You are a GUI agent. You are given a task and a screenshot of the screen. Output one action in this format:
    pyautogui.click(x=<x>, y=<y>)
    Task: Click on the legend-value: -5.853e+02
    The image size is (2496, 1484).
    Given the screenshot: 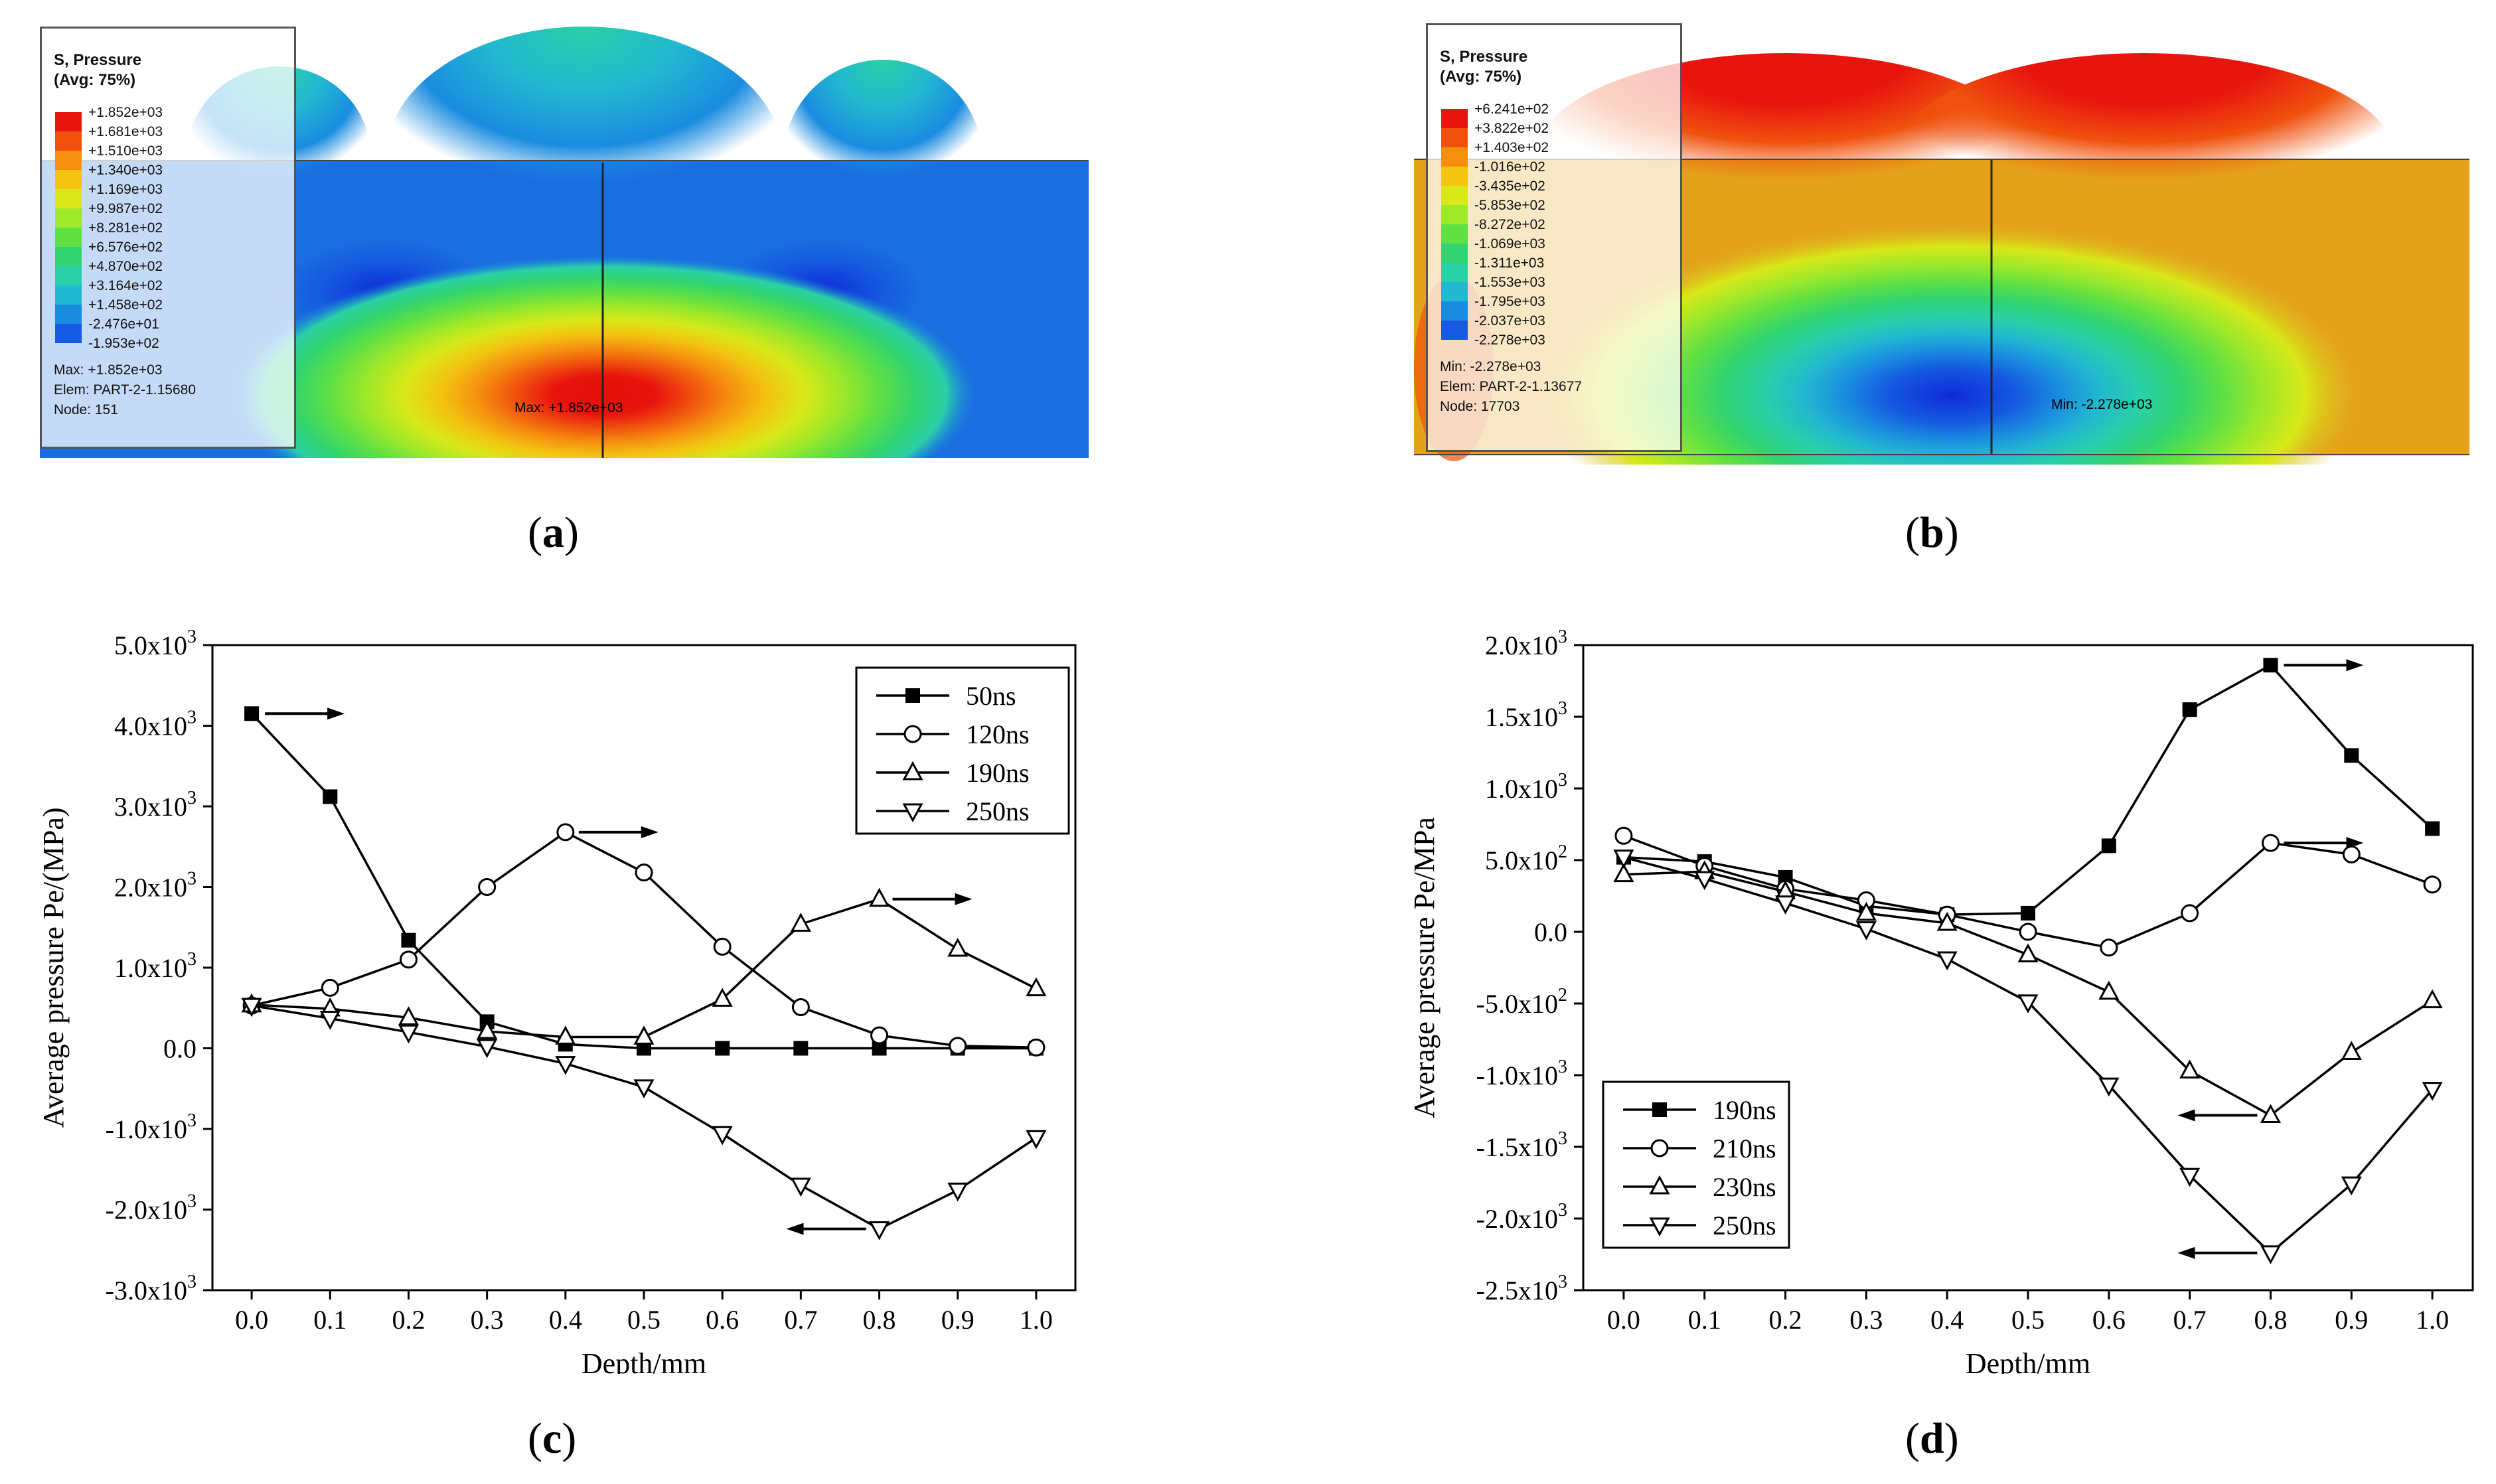 What is the action you would take?
    pyautogui.click(x=1509, y=205)
    